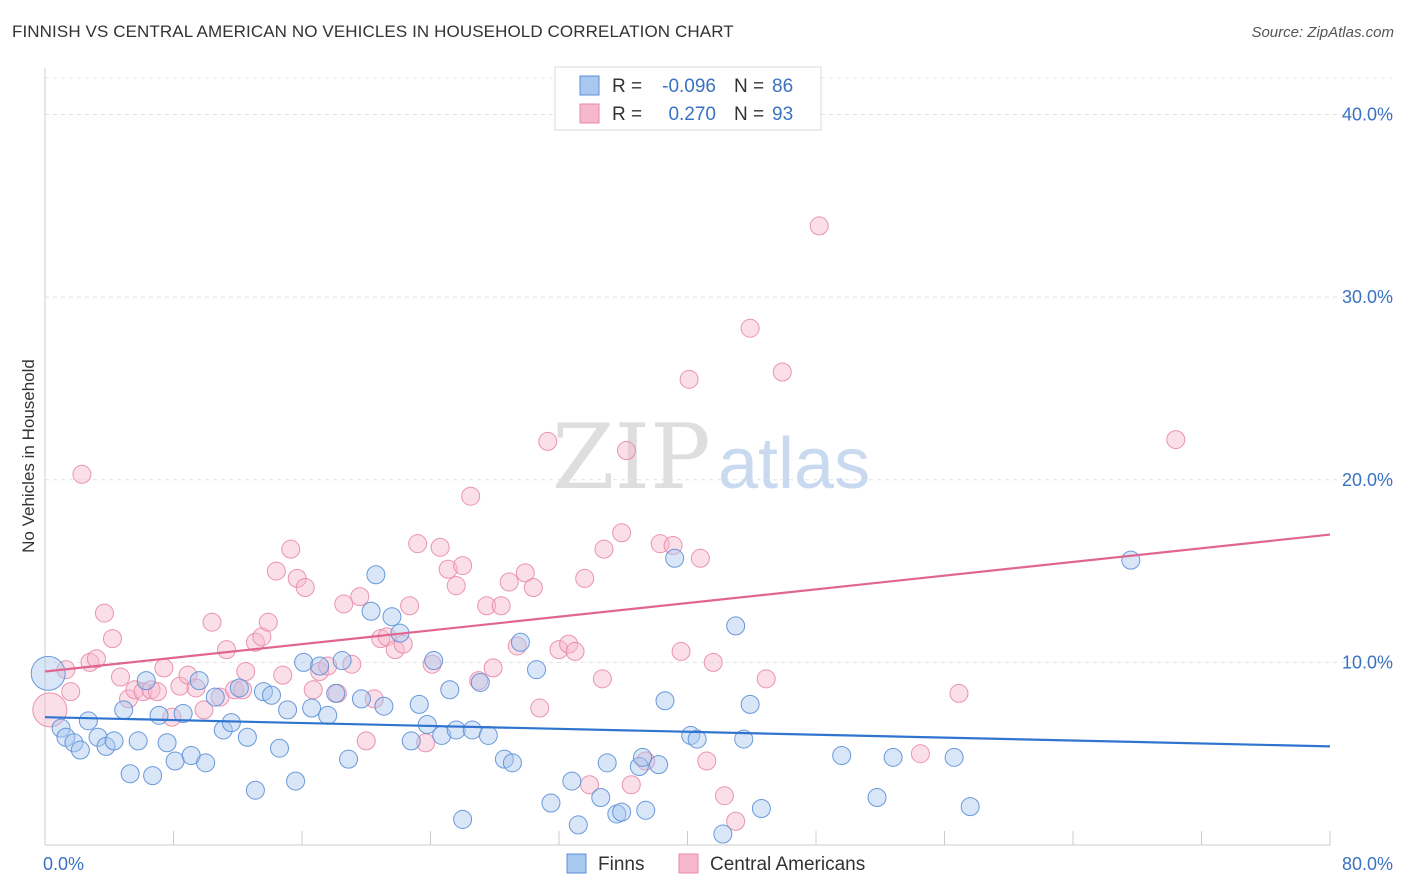 This screenshot has width=1406, height=892. I want to click on y-tick-label: 40.0%, so click(1367, 115).